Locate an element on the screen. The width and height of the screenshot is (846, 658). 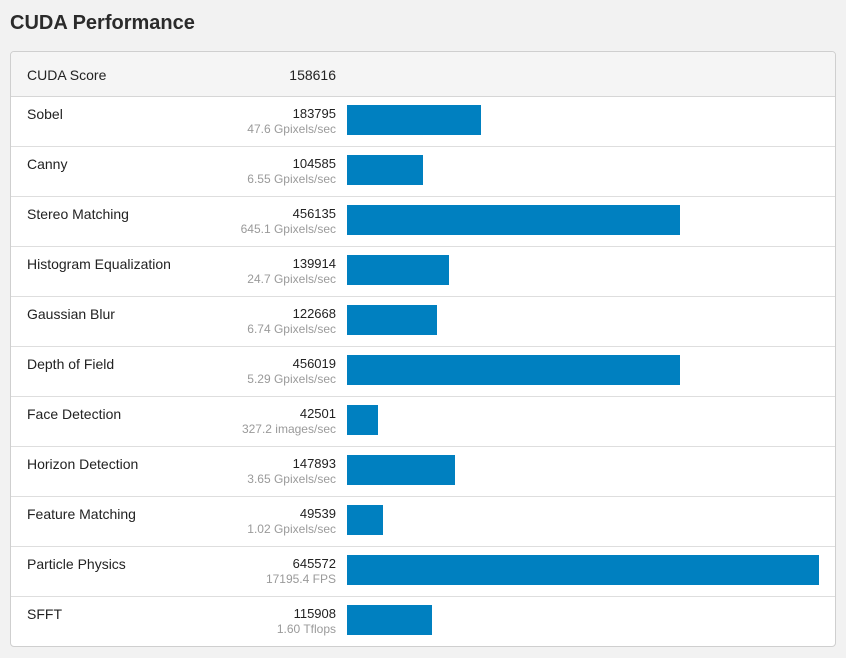
benchmark-score: 49539 is located at coordinates (317, 513).